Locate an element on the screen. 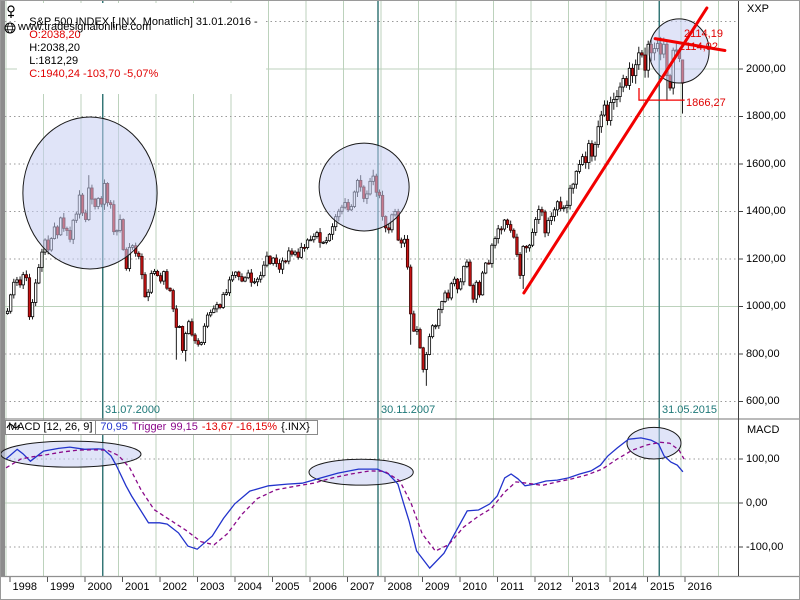 The height and width of the screenshot is (600, 800). price-leader-line is located at coordinates (661, 94).